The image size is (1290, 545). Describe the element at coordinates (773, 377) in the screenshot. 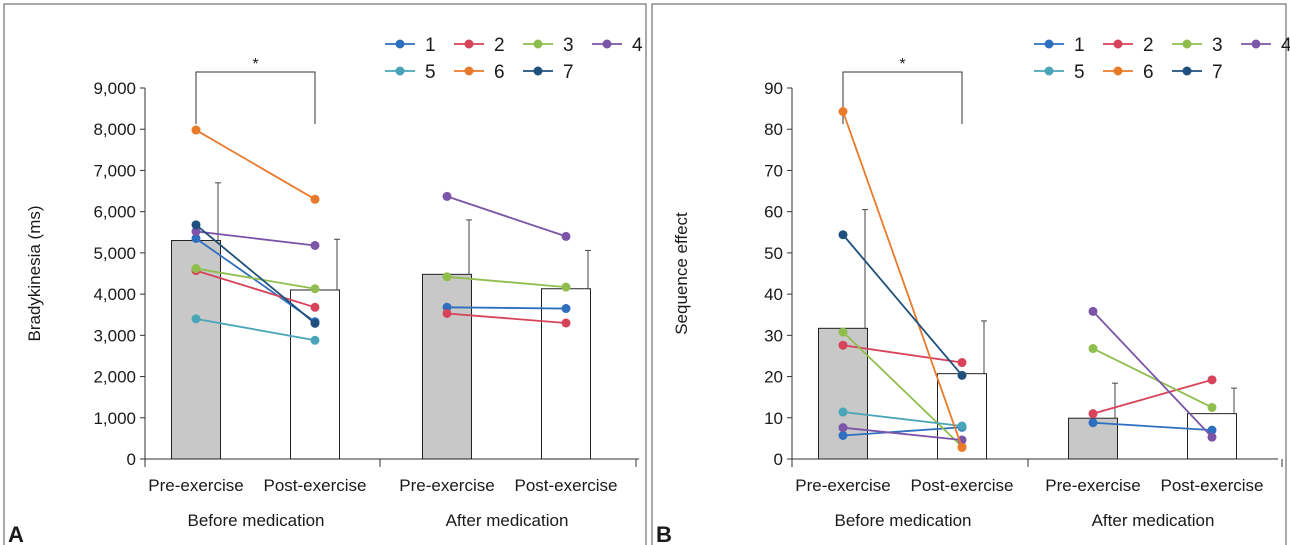

I see `y-tick-label: 20` at that location.